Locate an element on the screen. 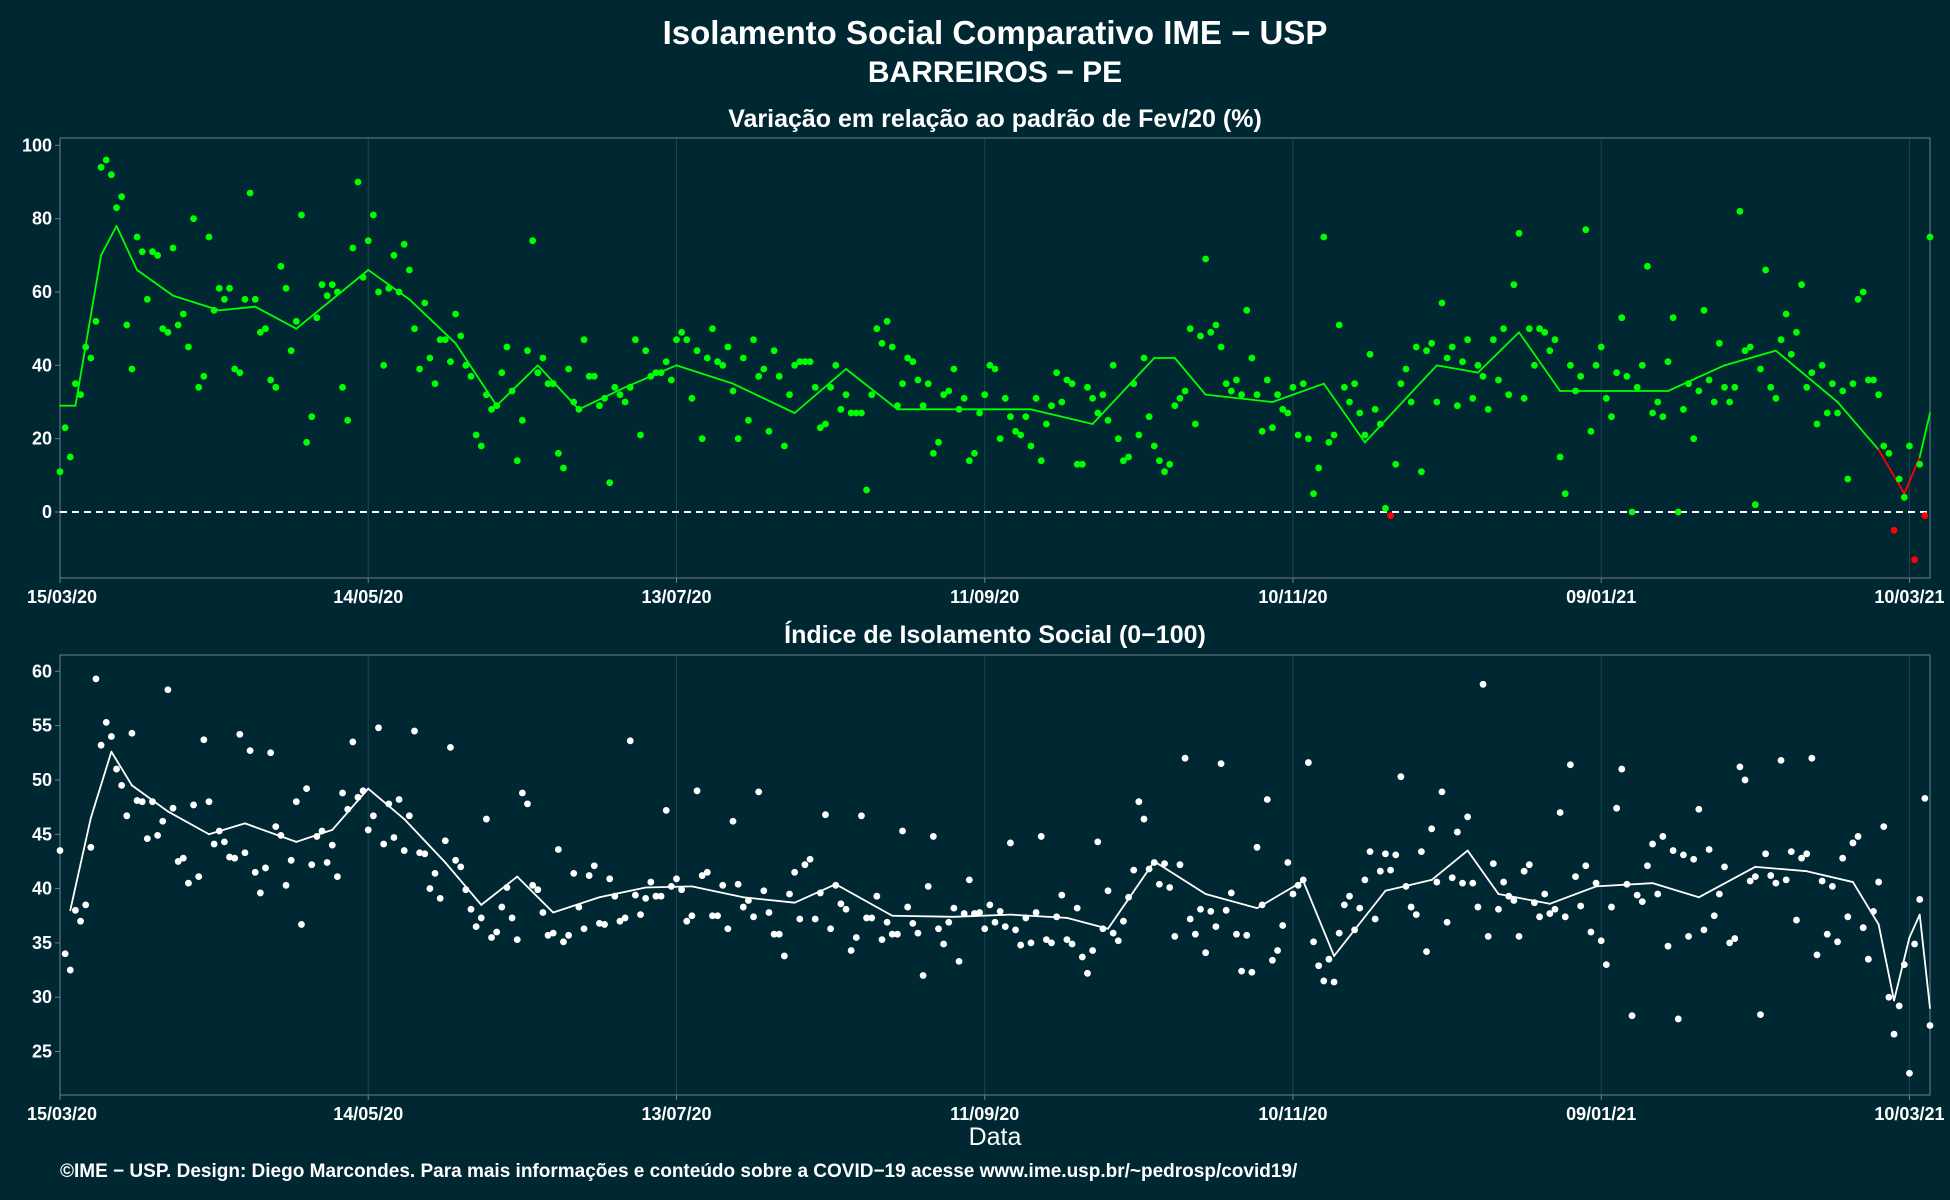 Image resolution: width=1950 pixels, height=1200 pixels. index-y-tick-label: 50 is located at coordinates (42, 780).